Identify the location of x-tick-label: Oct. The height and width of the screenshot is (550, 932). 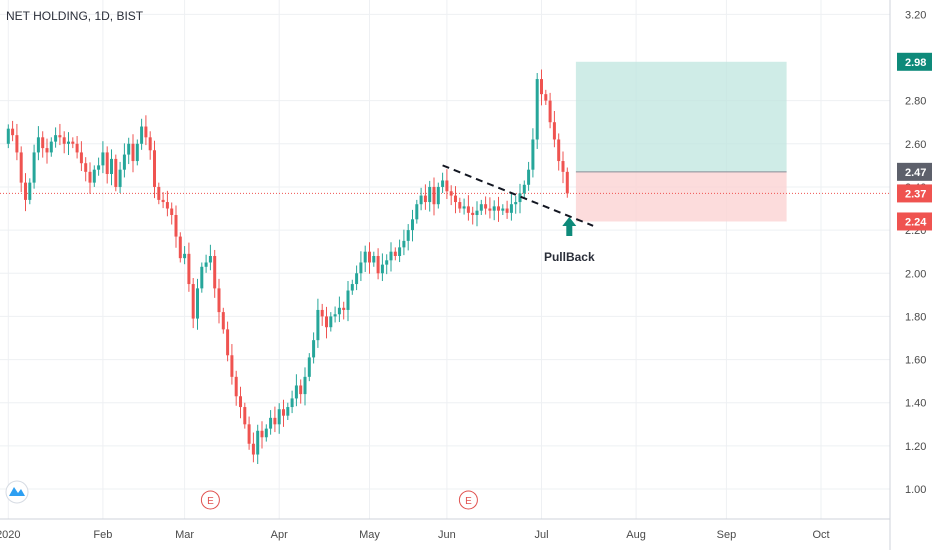
(820, 535).